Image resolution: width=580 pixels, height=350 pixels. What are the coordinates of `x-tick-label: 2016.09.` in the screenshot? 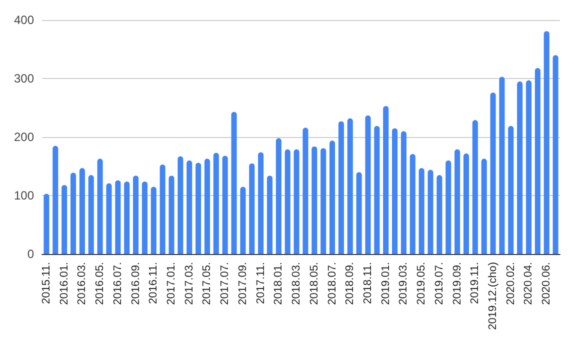 It's located at (136, 283).